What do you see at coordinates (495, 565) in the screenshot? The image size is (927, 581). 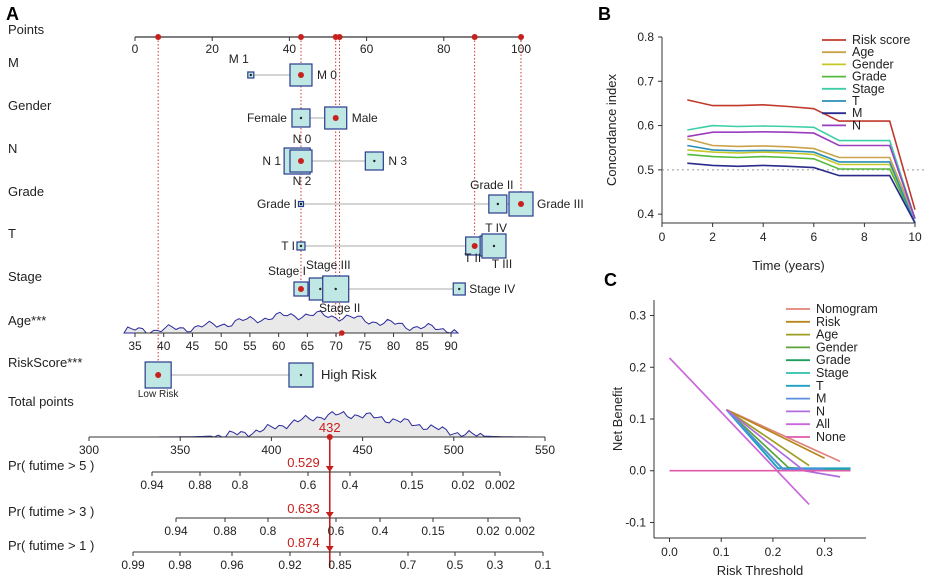 I see `survival-tick-label: 0.3` at bounding box center [495, 565].